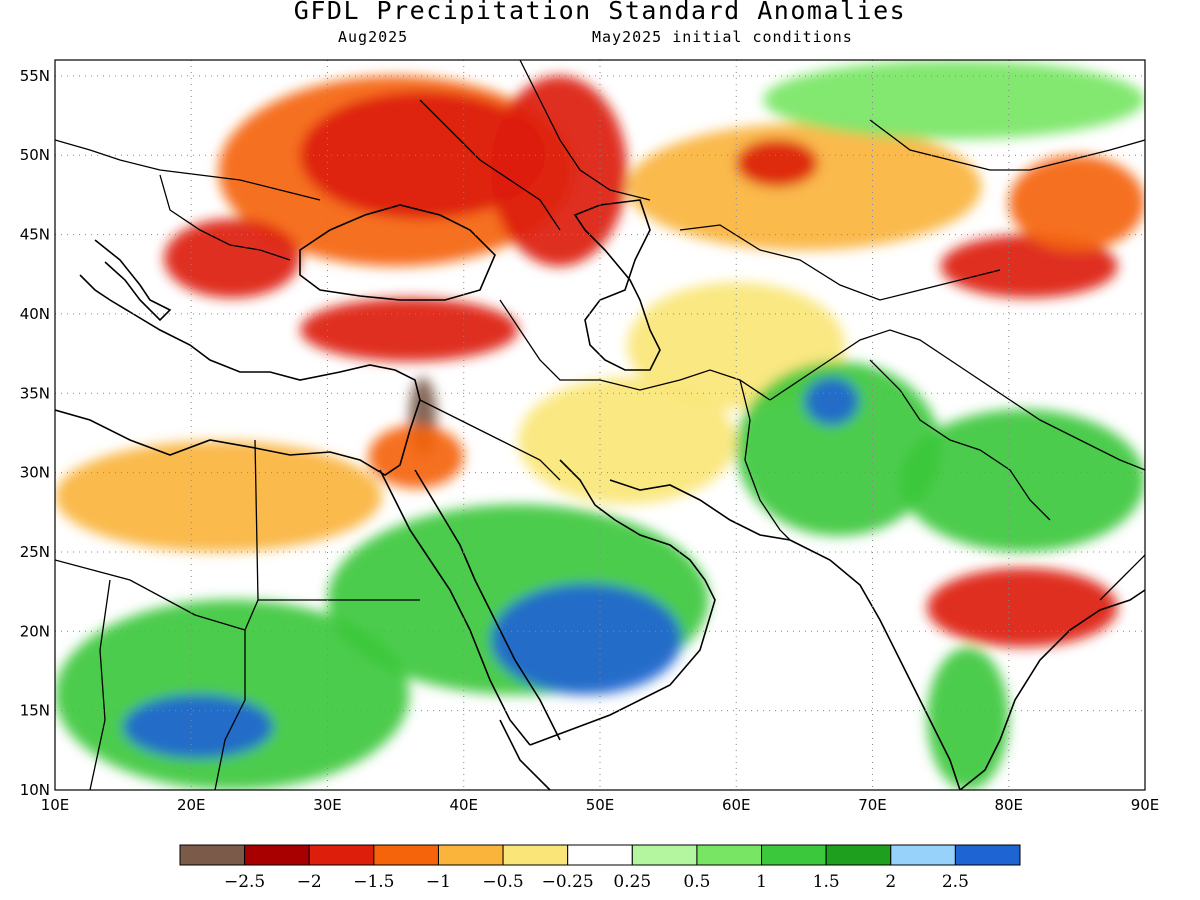  I want to click on colorbar: −2.5 −2 −1.5 −1 −0.5 −0.25 0.25 0.5 1 1.5 2 2.5, so click(600, 868).